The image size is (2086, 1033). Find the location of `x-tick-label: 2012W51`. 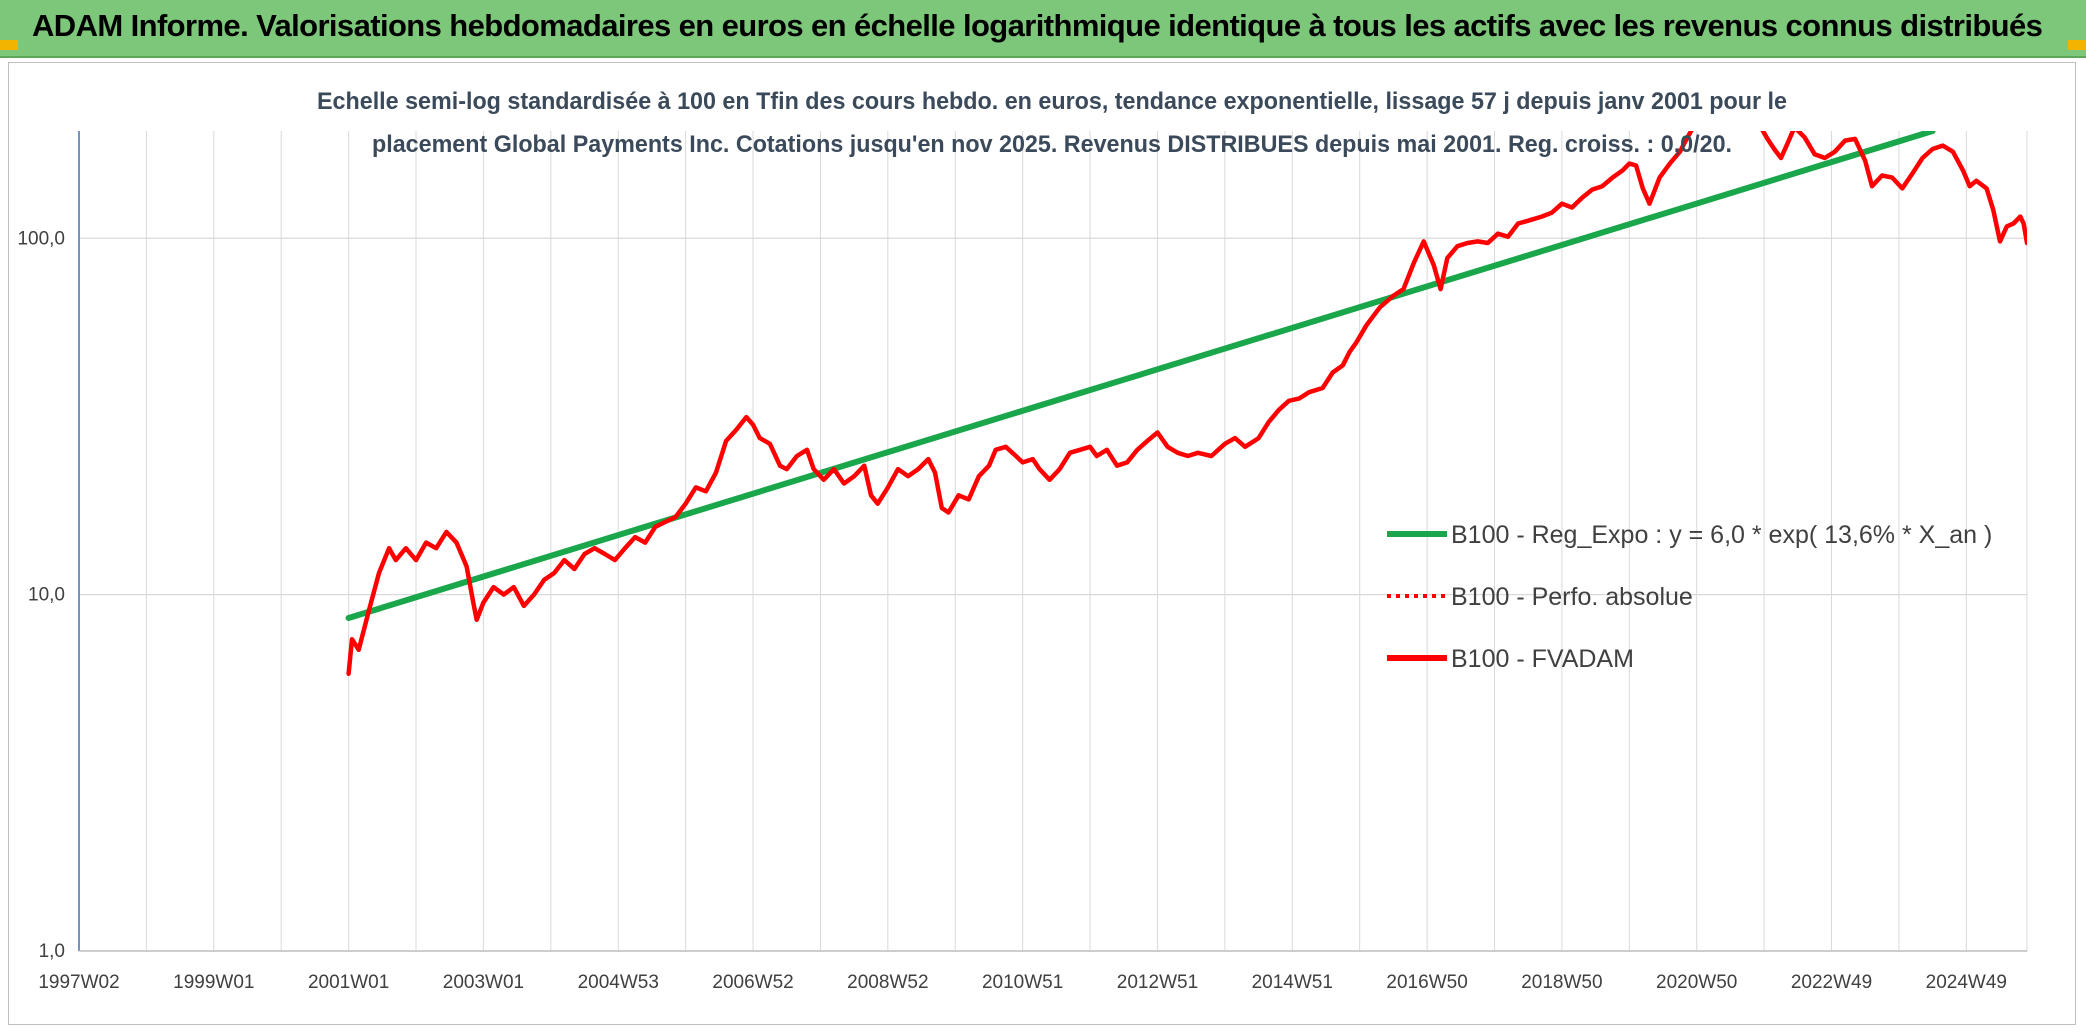

x-tick-label: 2012W51 is located at coordinates (1157, 982).